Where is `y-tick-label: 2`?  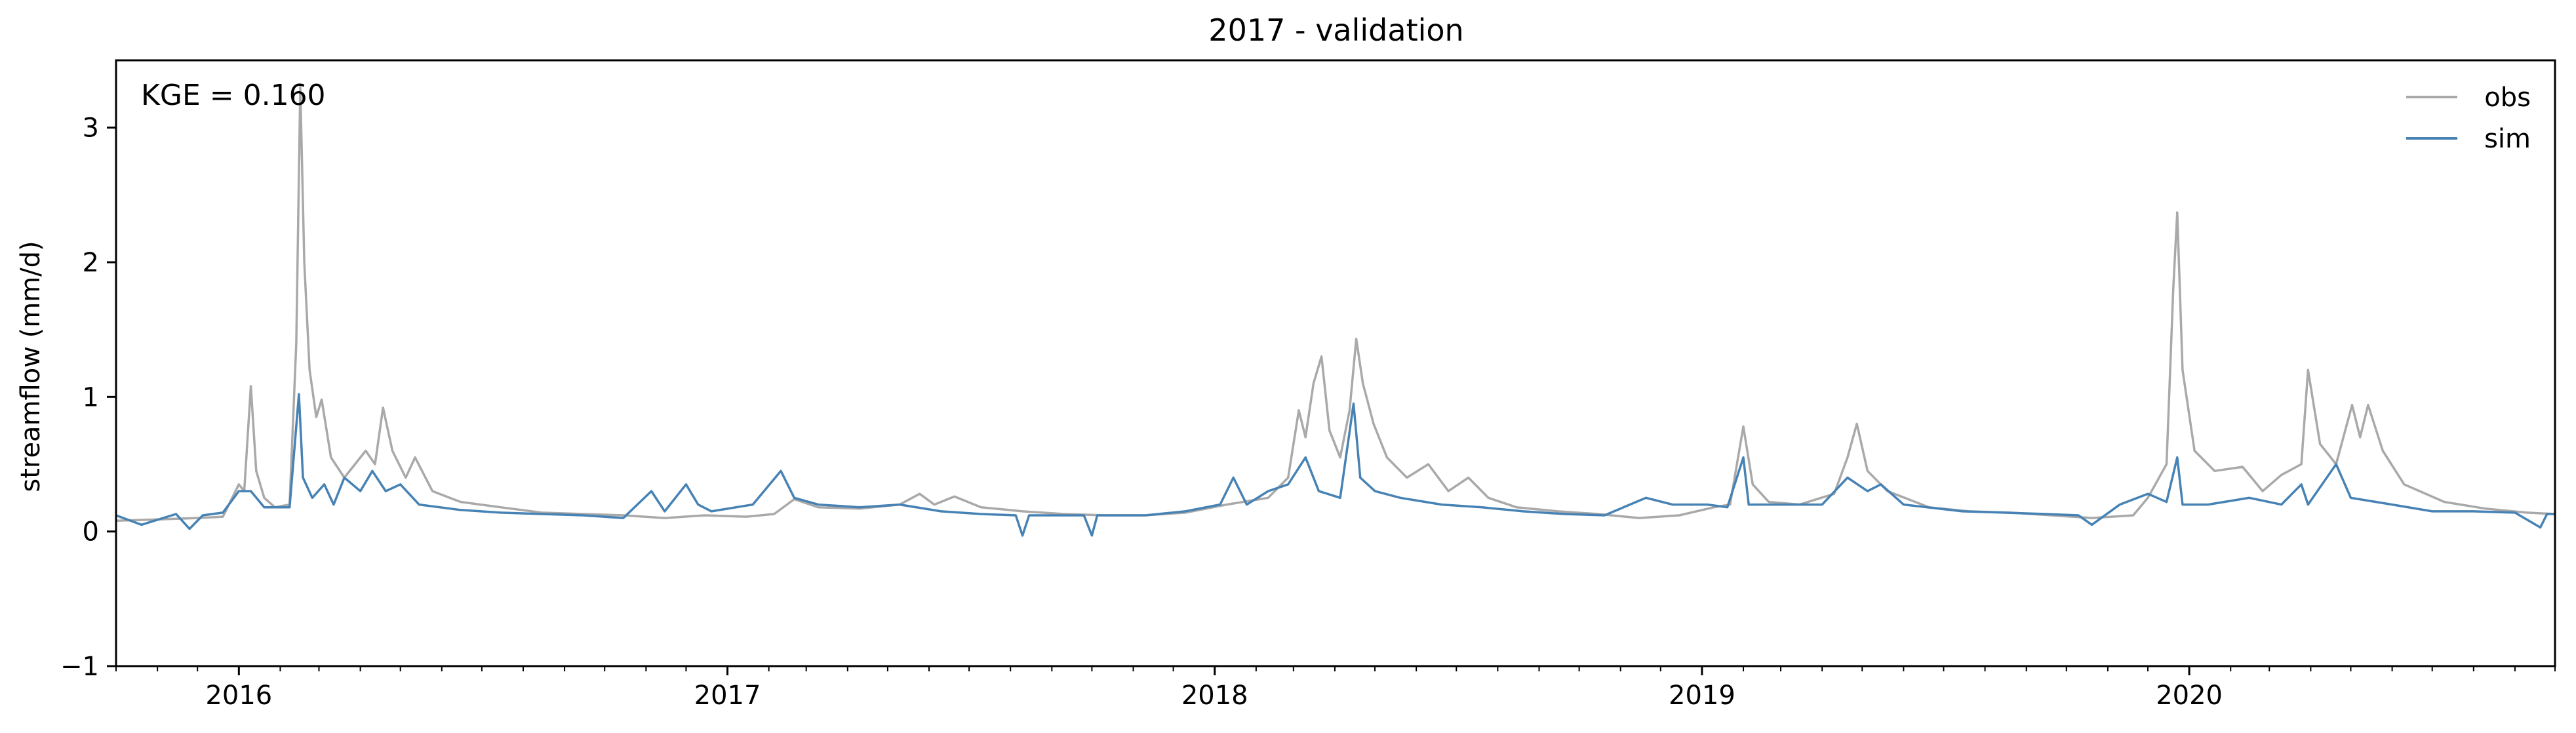 y-tick-label: 2 is located at coordinates (91, 263).